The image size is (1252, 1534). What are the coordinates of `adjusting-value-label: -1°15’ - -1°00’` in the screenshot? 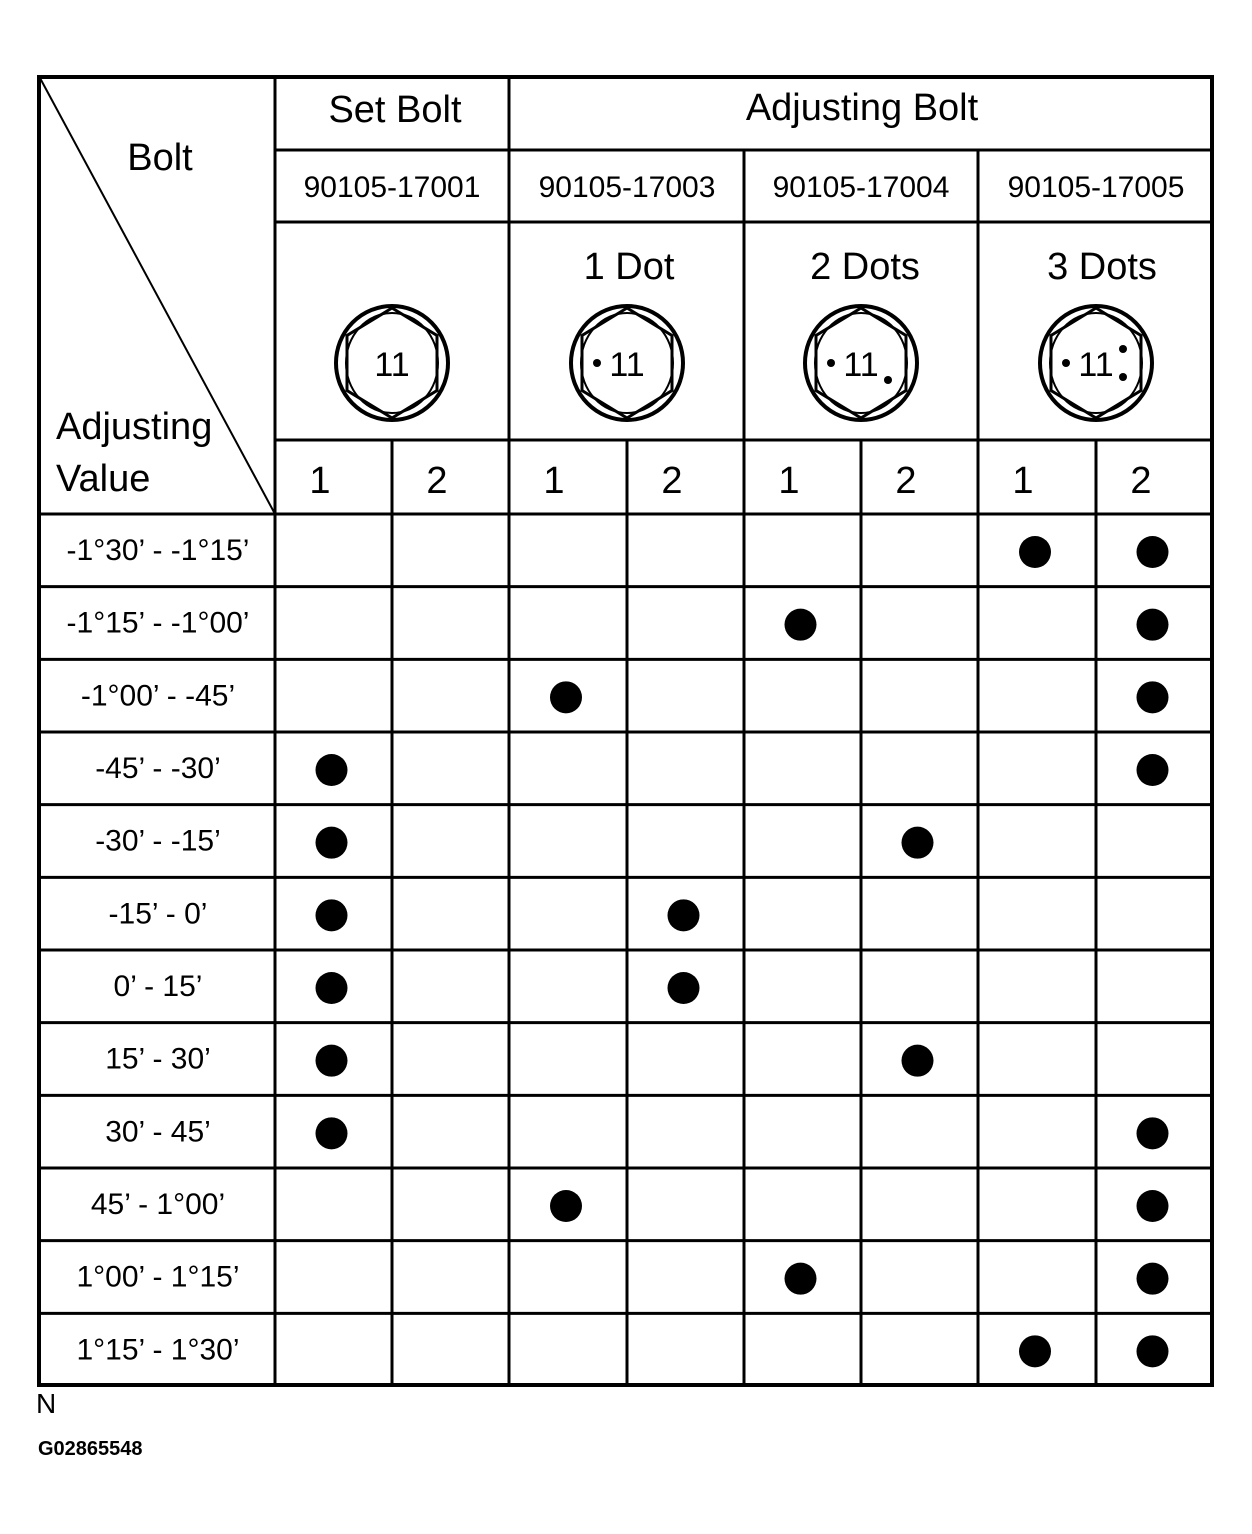 It's located at (158, 623).